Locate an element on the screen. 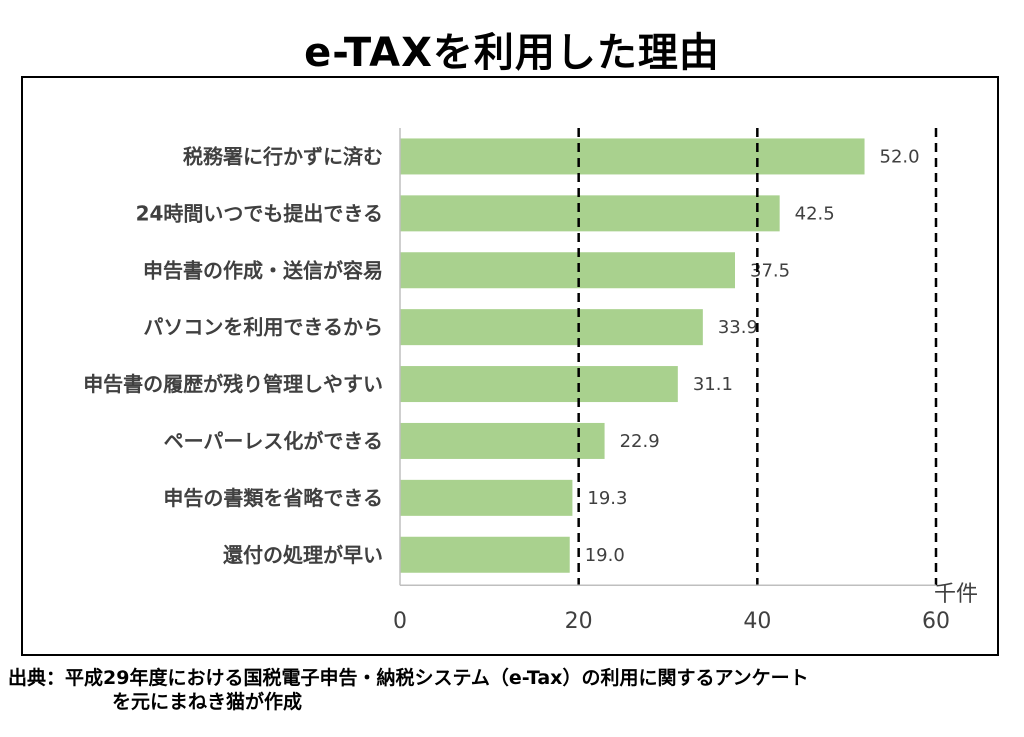 Image resolution: width=1024 pixels, height=737 pixels. value-label: 37.5 is located at coordinates (770, 270).